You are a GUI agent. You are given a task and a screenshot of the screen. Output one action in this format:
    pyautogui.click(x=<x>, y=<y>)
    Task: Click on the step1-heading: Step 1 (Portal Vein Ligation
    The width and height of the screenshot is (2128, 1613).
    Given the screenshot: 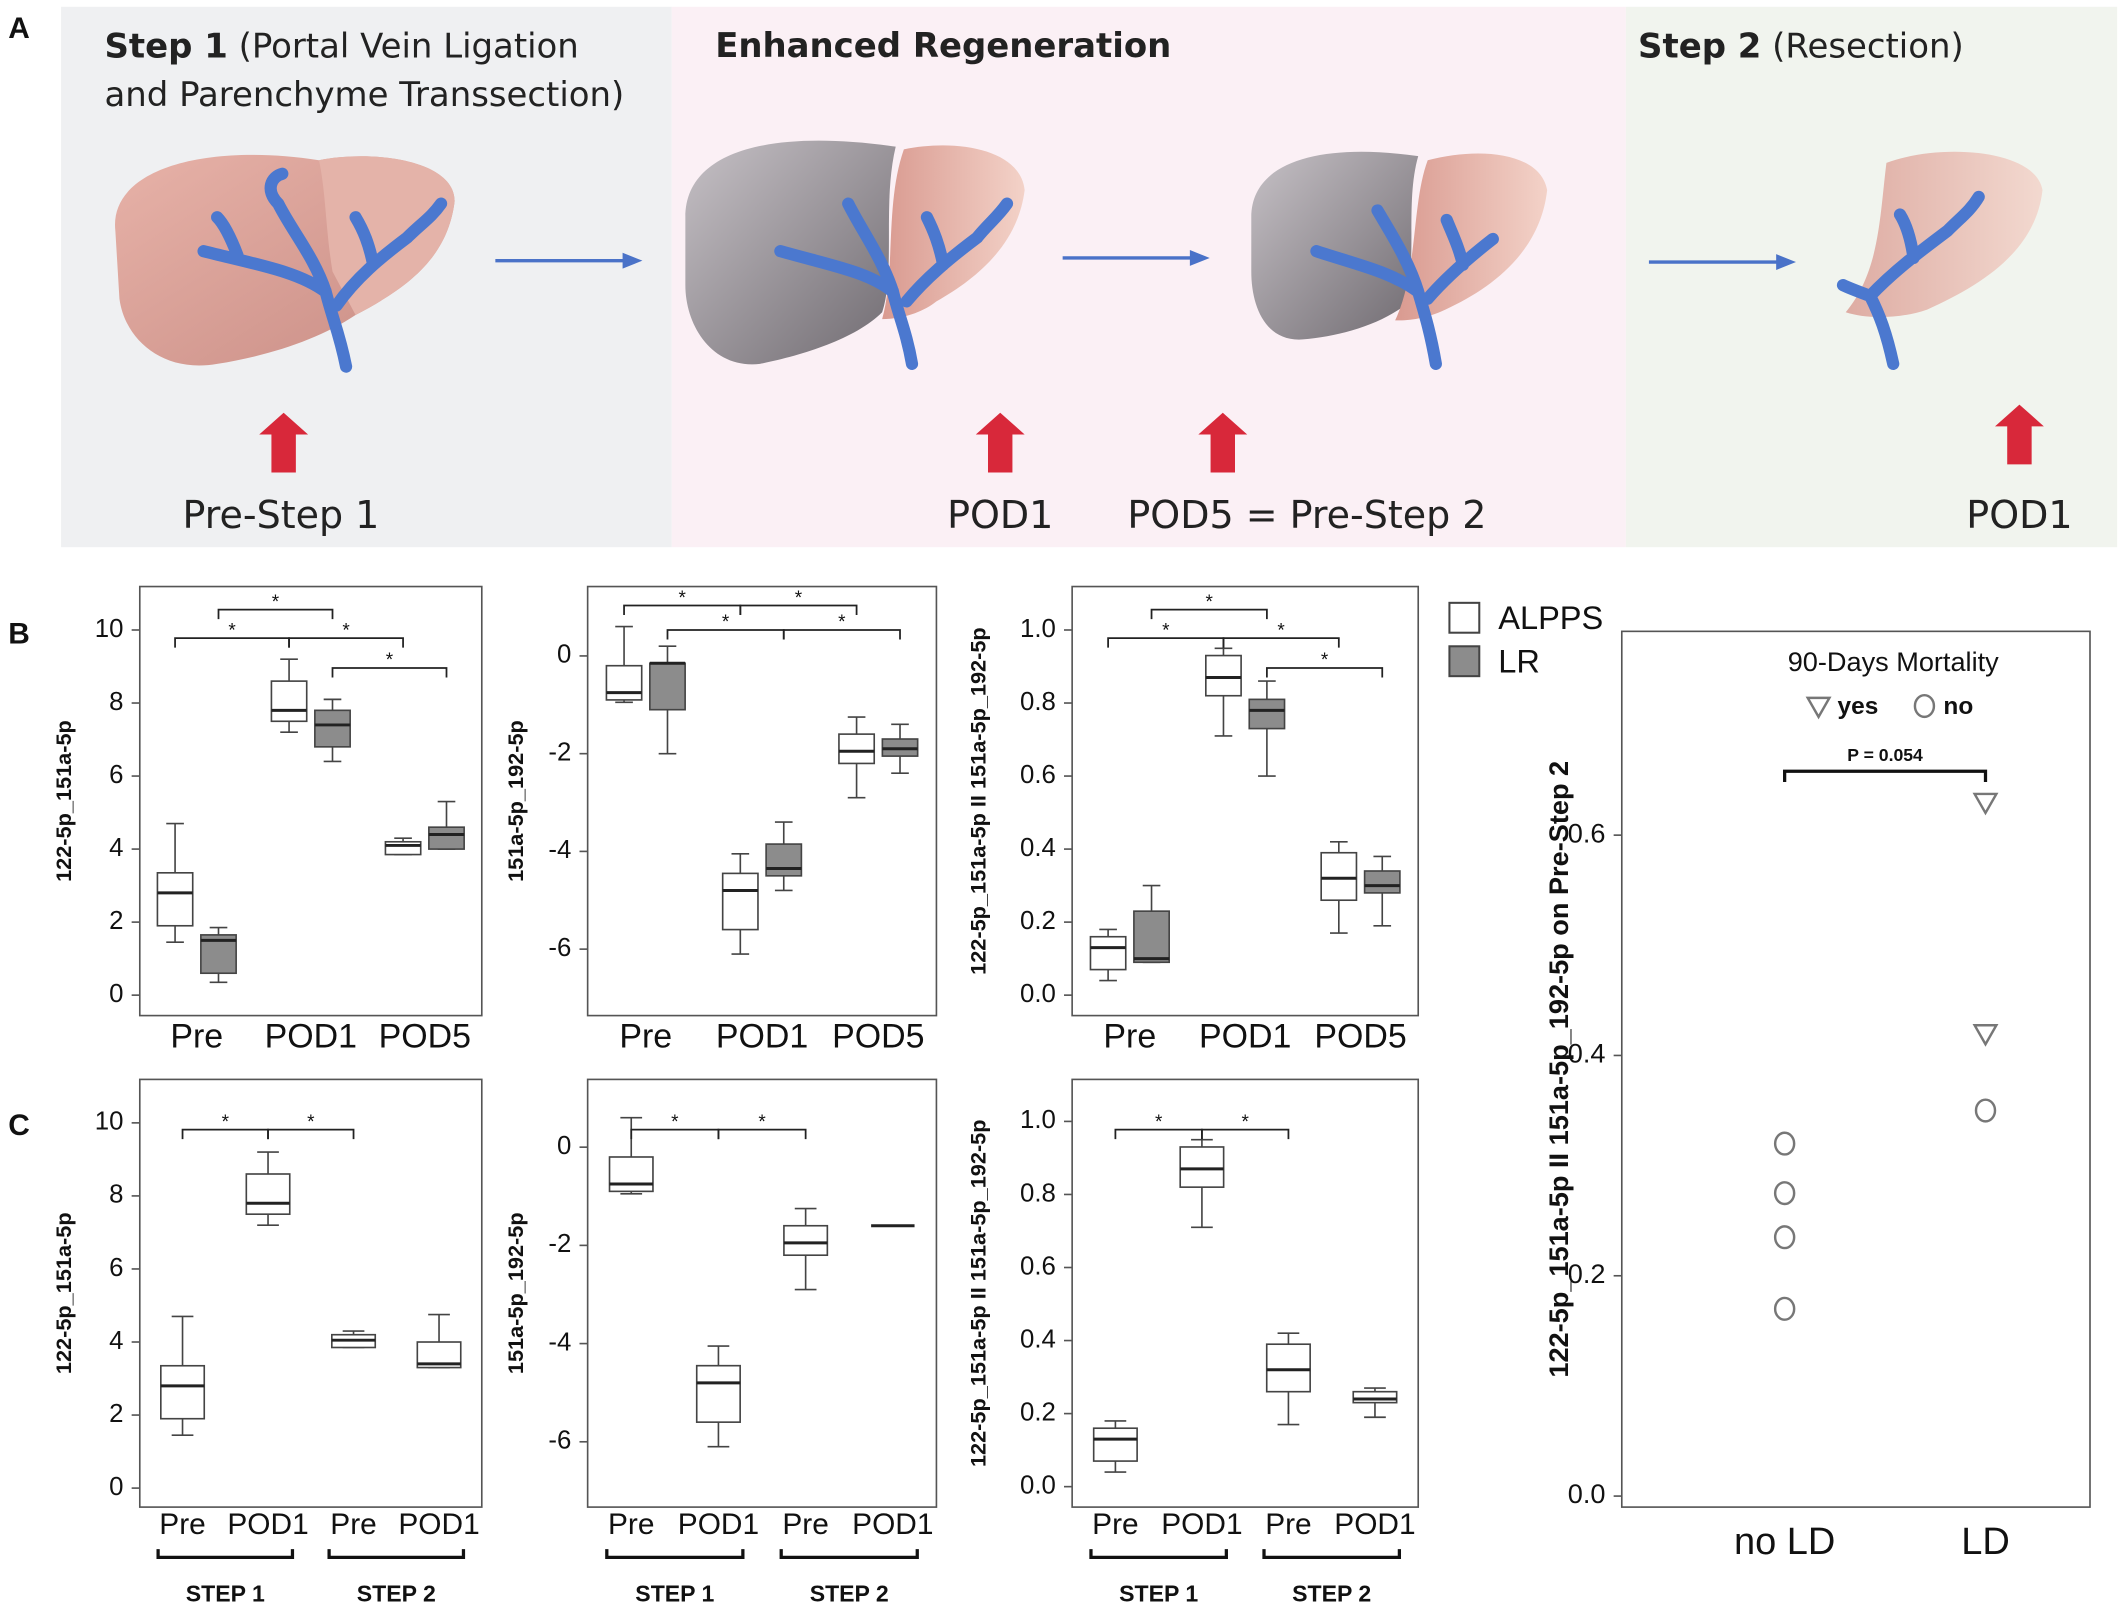 What is the action you would take?
    pyautogui.click(x=342, y=46)
    